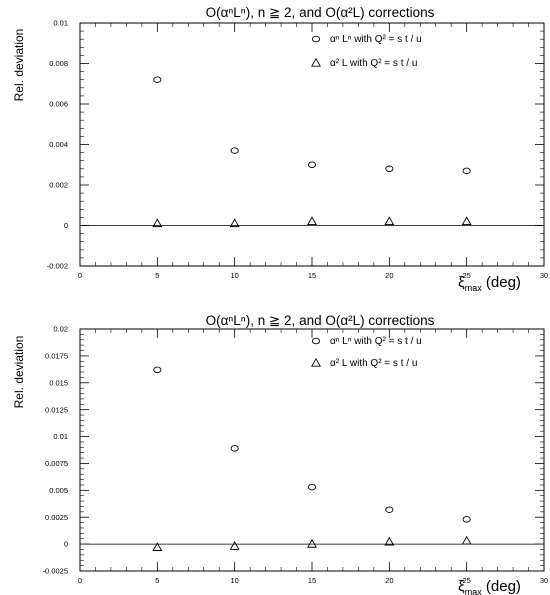 The height and width of the screenshot is (595, 550). Describe the element at coordinates (58, 382) in the screenshot. I see `y-tick-label: 0.015` at that location.